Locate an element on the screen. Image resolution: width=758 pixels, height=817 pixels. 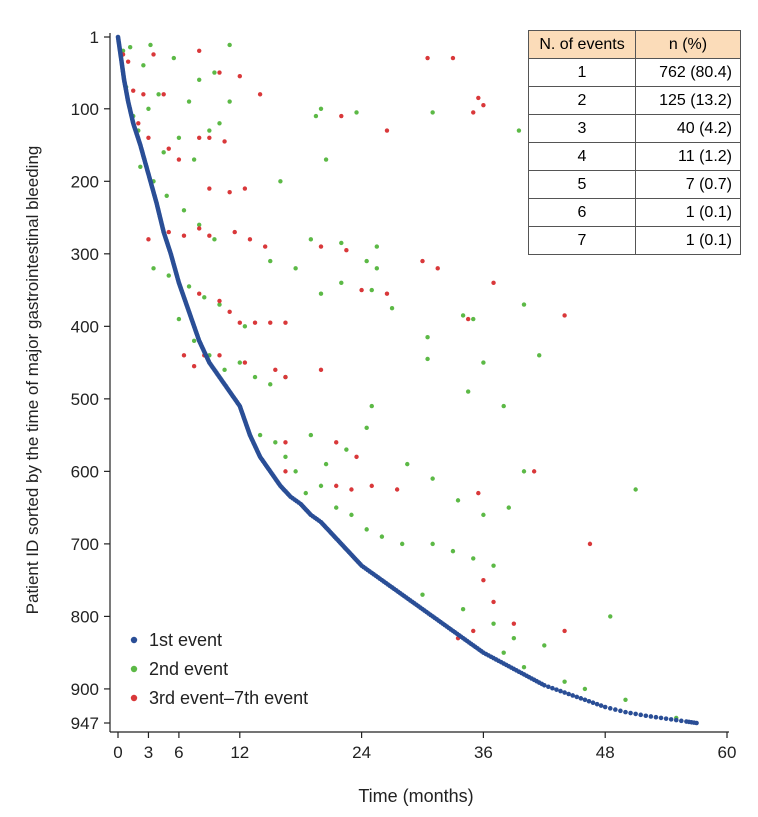
table-cell-events: 6 is located at coordinates (582, 212).